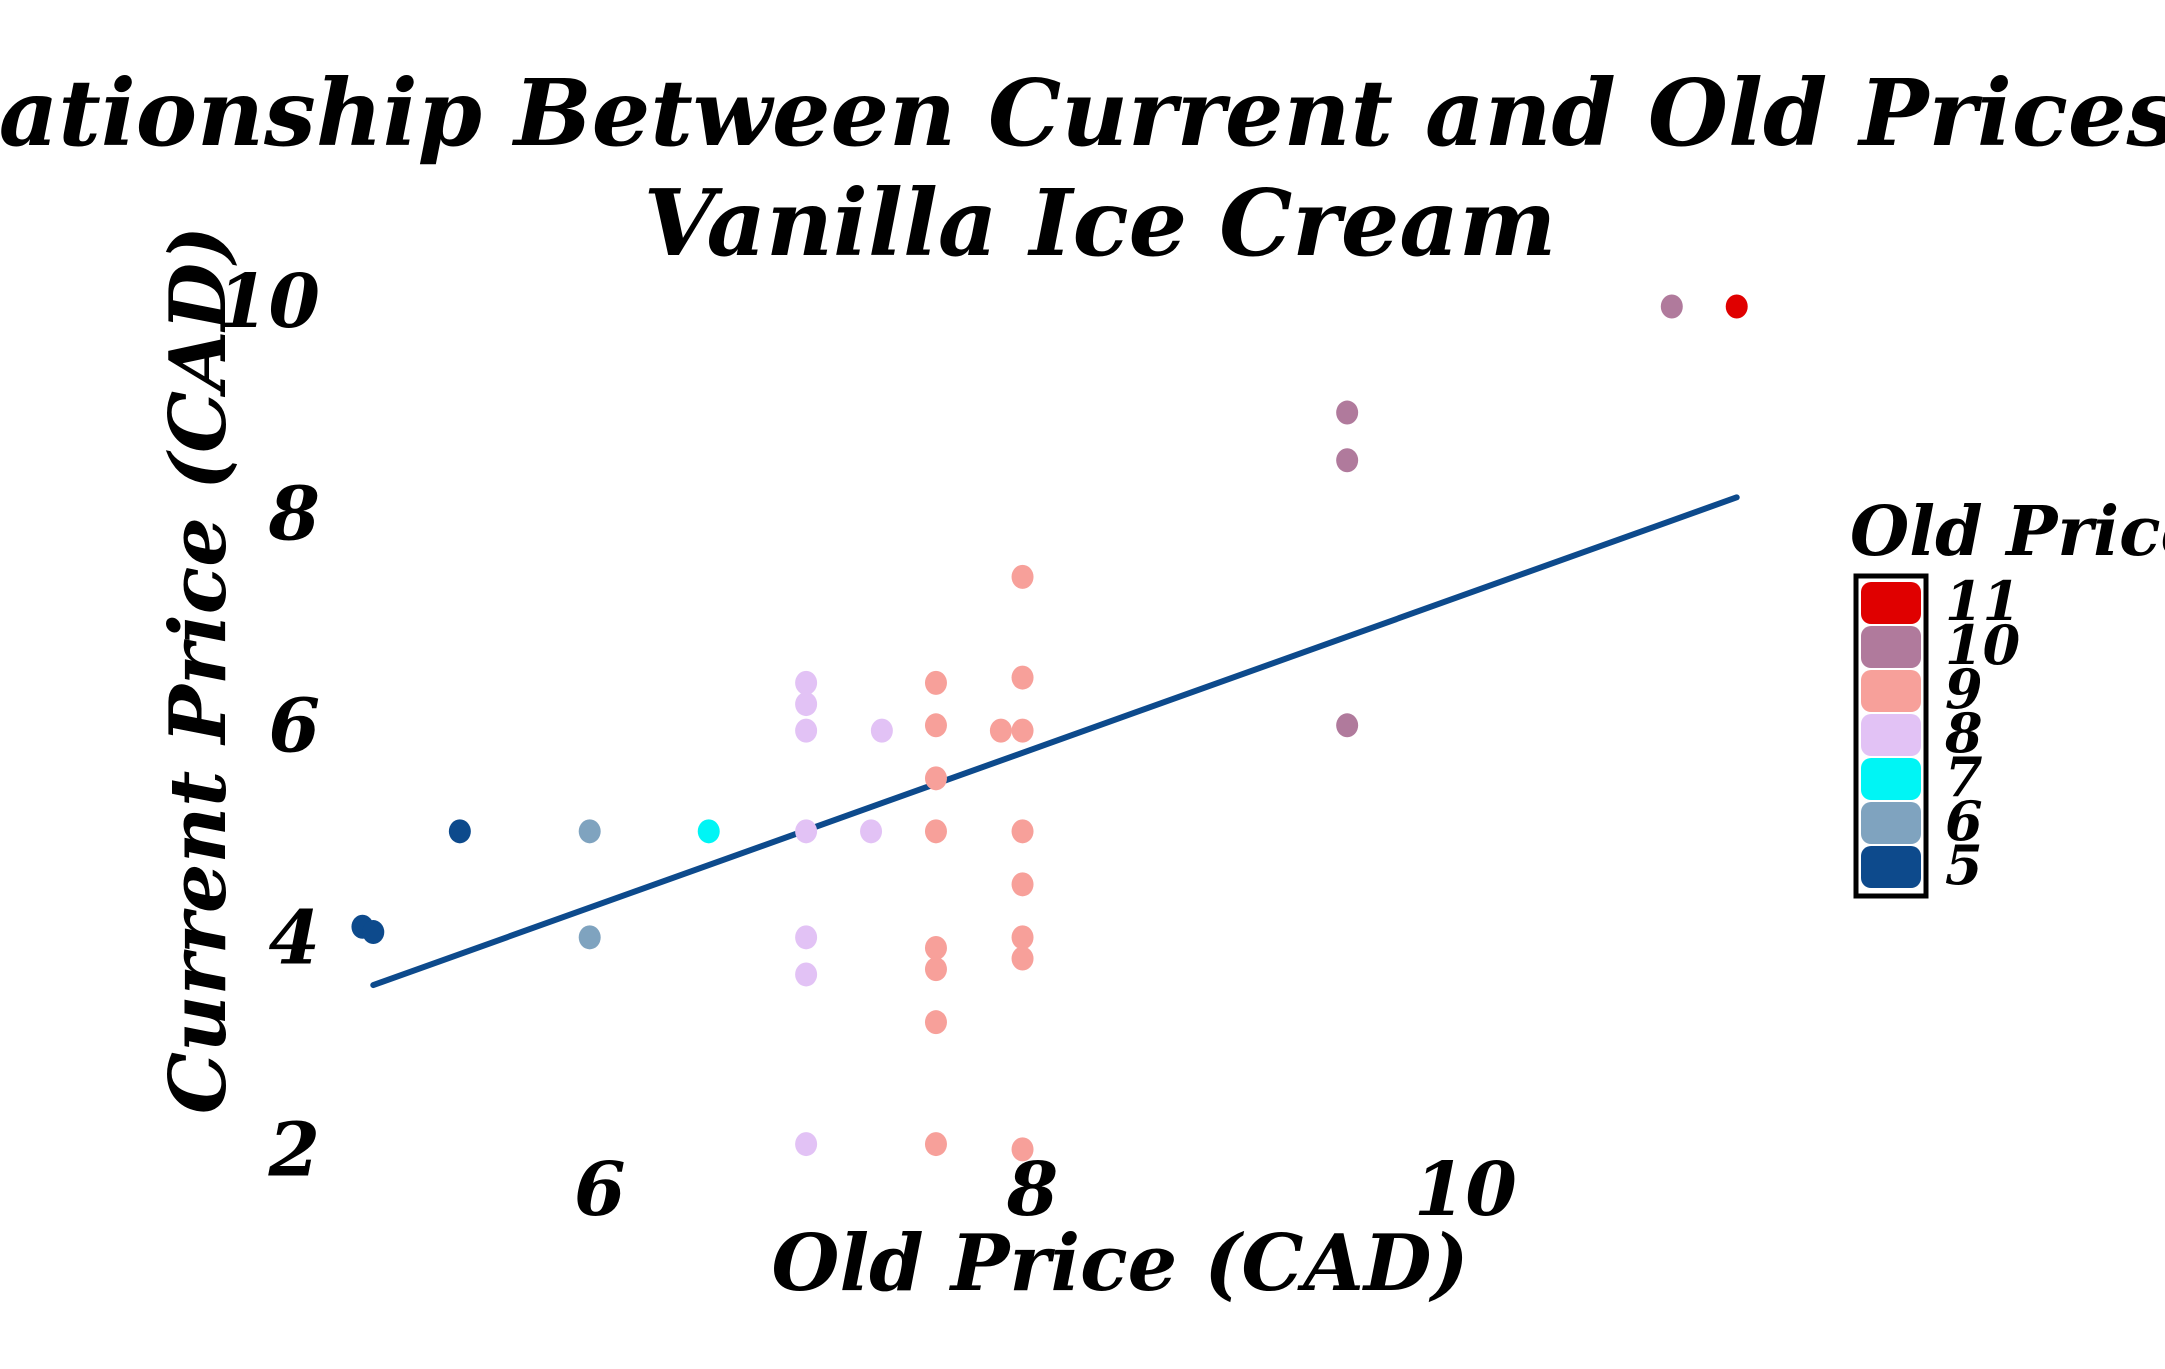 Image resolution: width=2165 pixels, height=1369 pixels. I want to click on legend-frame, so click(1891, 736).